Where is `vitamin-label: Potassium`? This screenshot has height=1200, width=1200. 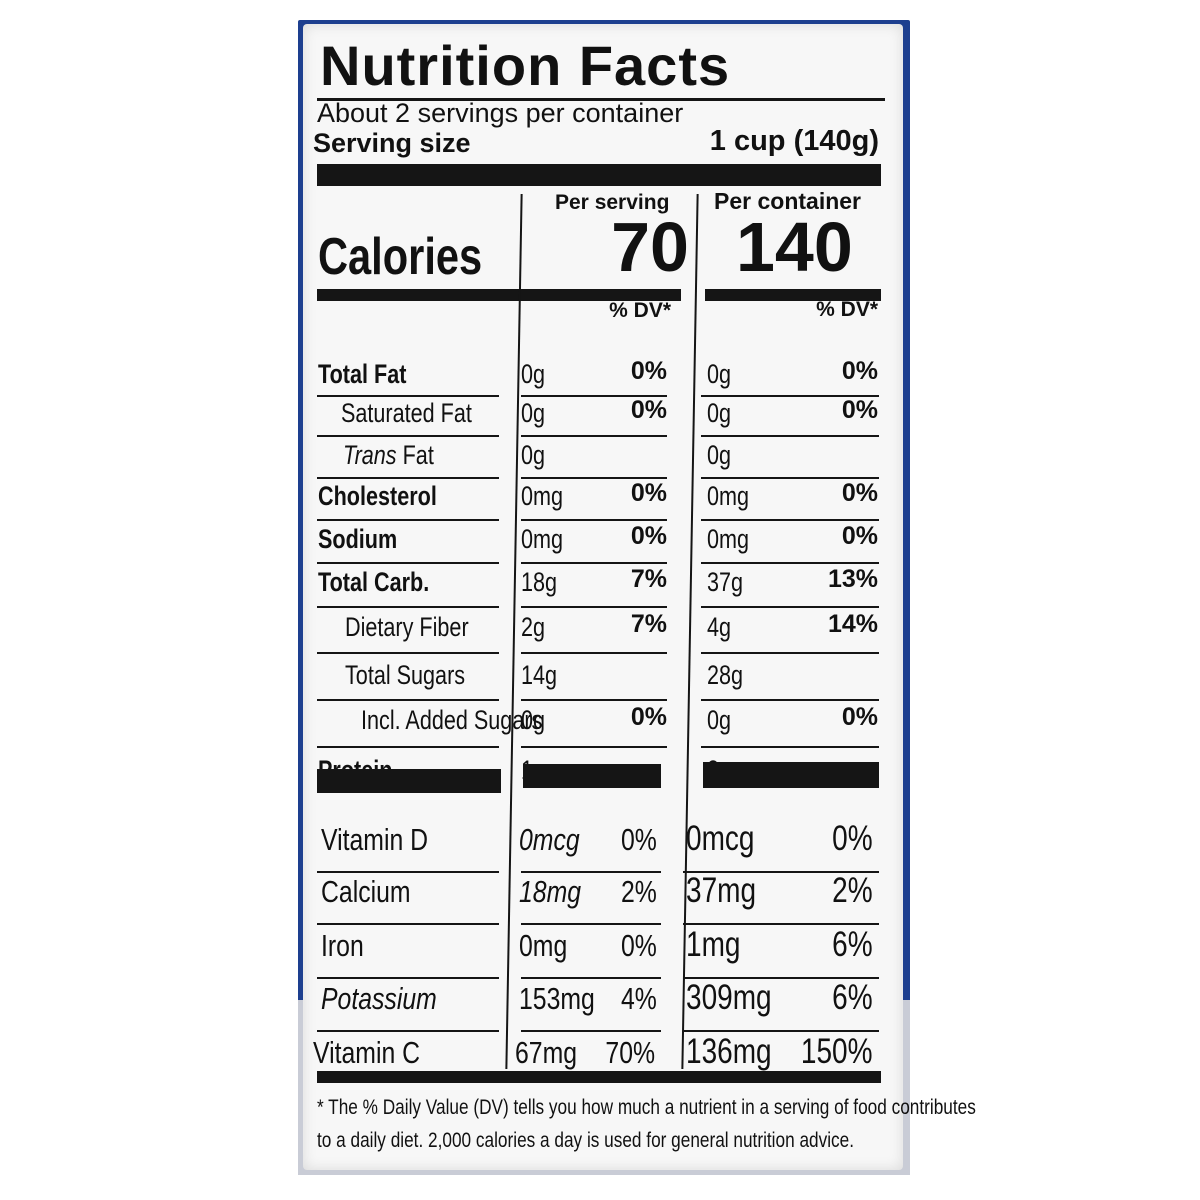 vitamin-label: Potassium is located at coordinates (379, 998).